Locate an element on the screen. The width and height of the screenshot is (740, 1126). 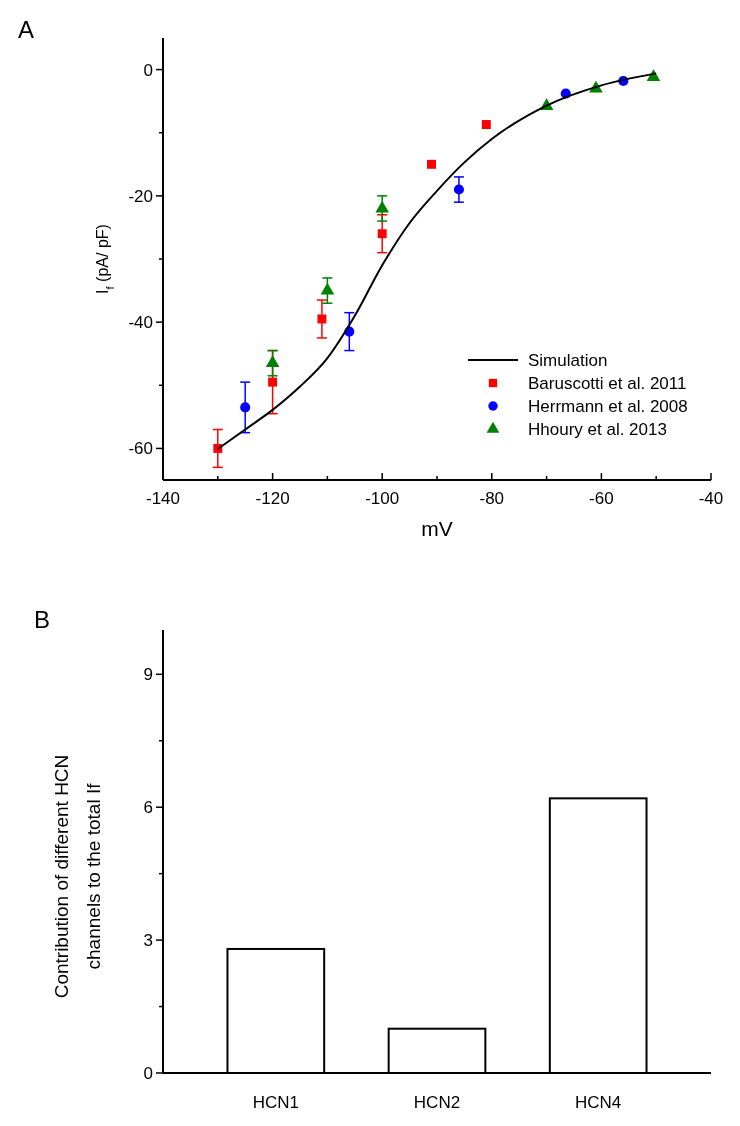
y-tick-label: 6 is located at coordinates (148, 808).